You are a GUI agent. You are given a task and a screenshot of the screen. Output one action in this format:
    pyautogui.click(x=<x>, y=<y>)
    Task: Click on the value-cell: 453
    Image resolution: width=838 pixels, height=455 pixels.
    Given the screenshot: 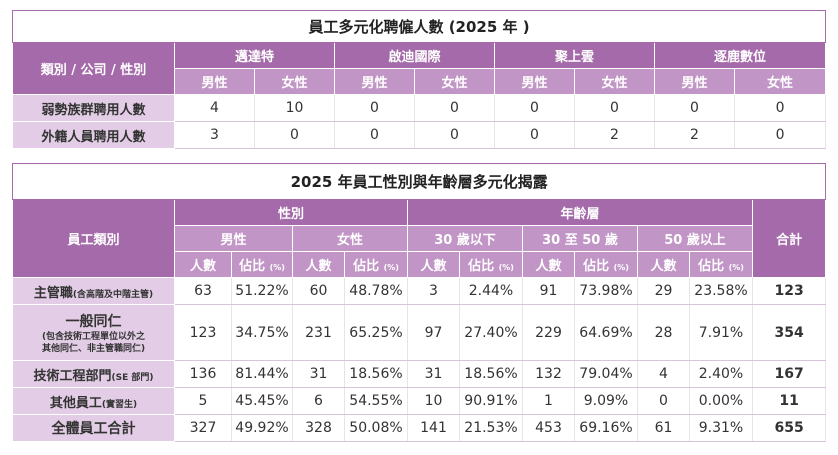 What is the action you would take?
    pyautogui.click(x=548, y=428)
    